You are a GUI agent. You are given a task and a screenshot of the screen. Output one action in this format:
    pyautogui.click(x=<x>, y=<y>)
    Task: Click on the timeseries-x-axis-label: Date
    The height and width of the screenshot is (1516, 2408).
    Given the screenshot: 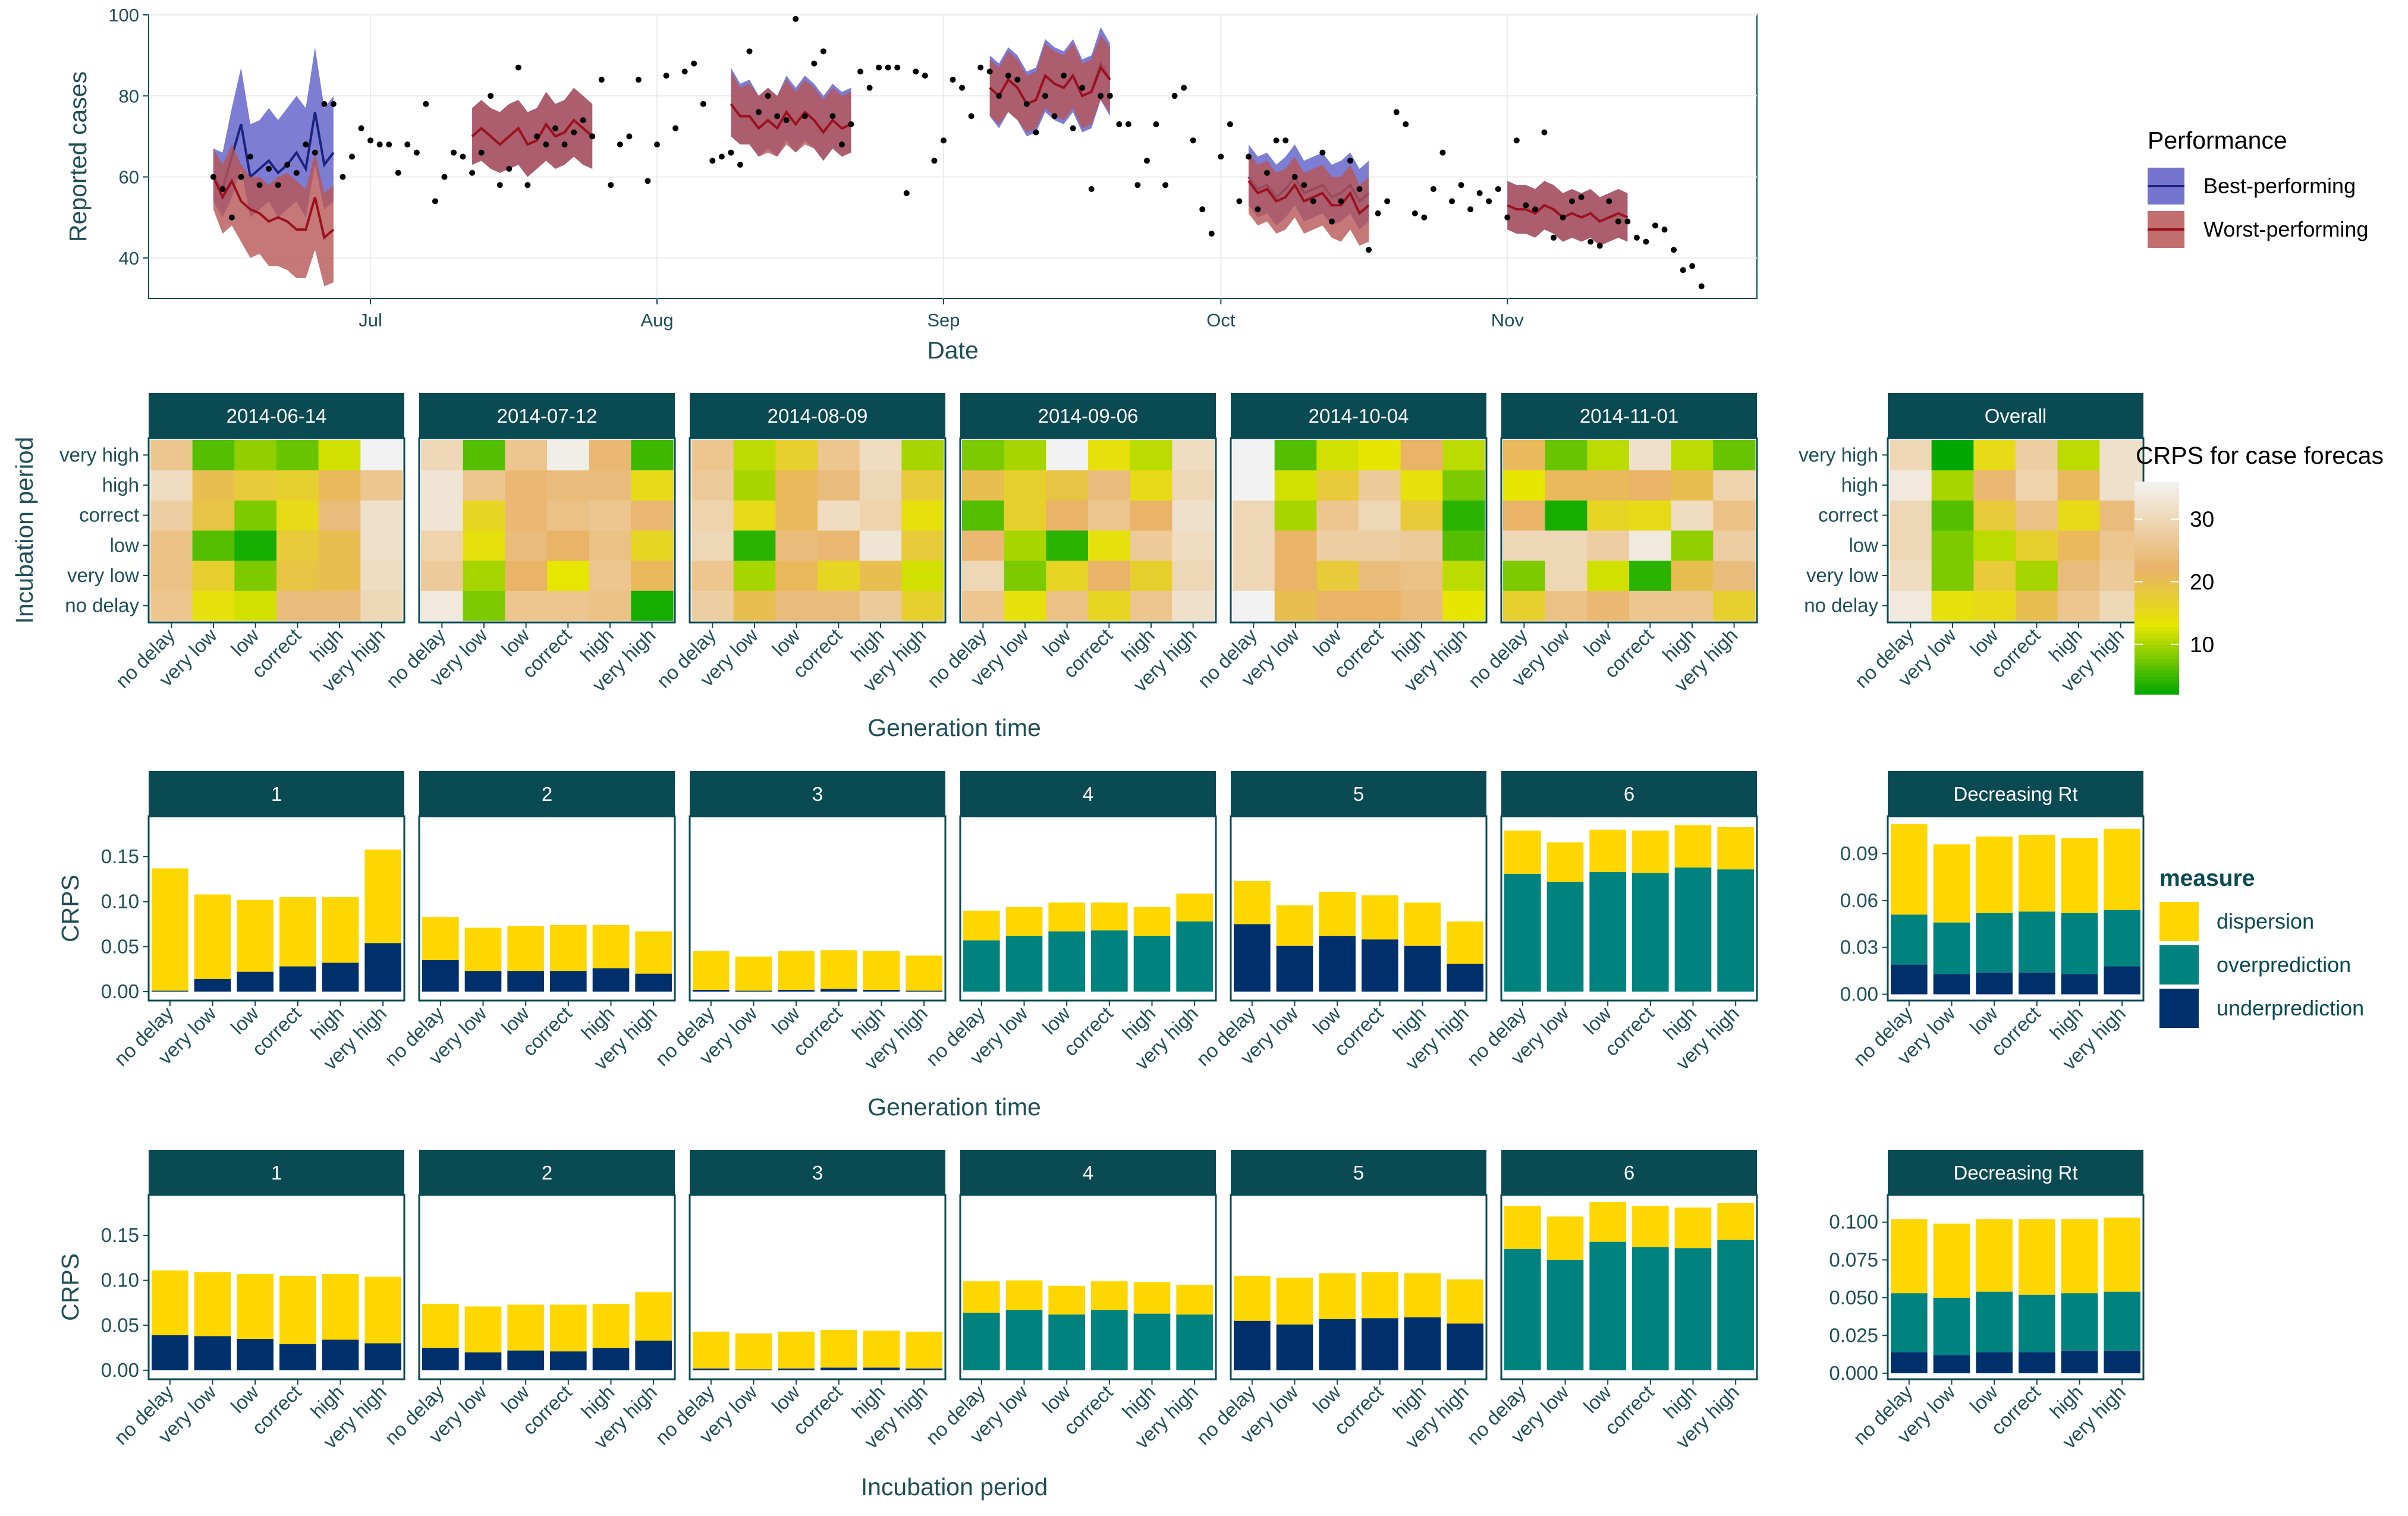 What is the action you would take?
    pyautogui.click(x=953, y=350)
    